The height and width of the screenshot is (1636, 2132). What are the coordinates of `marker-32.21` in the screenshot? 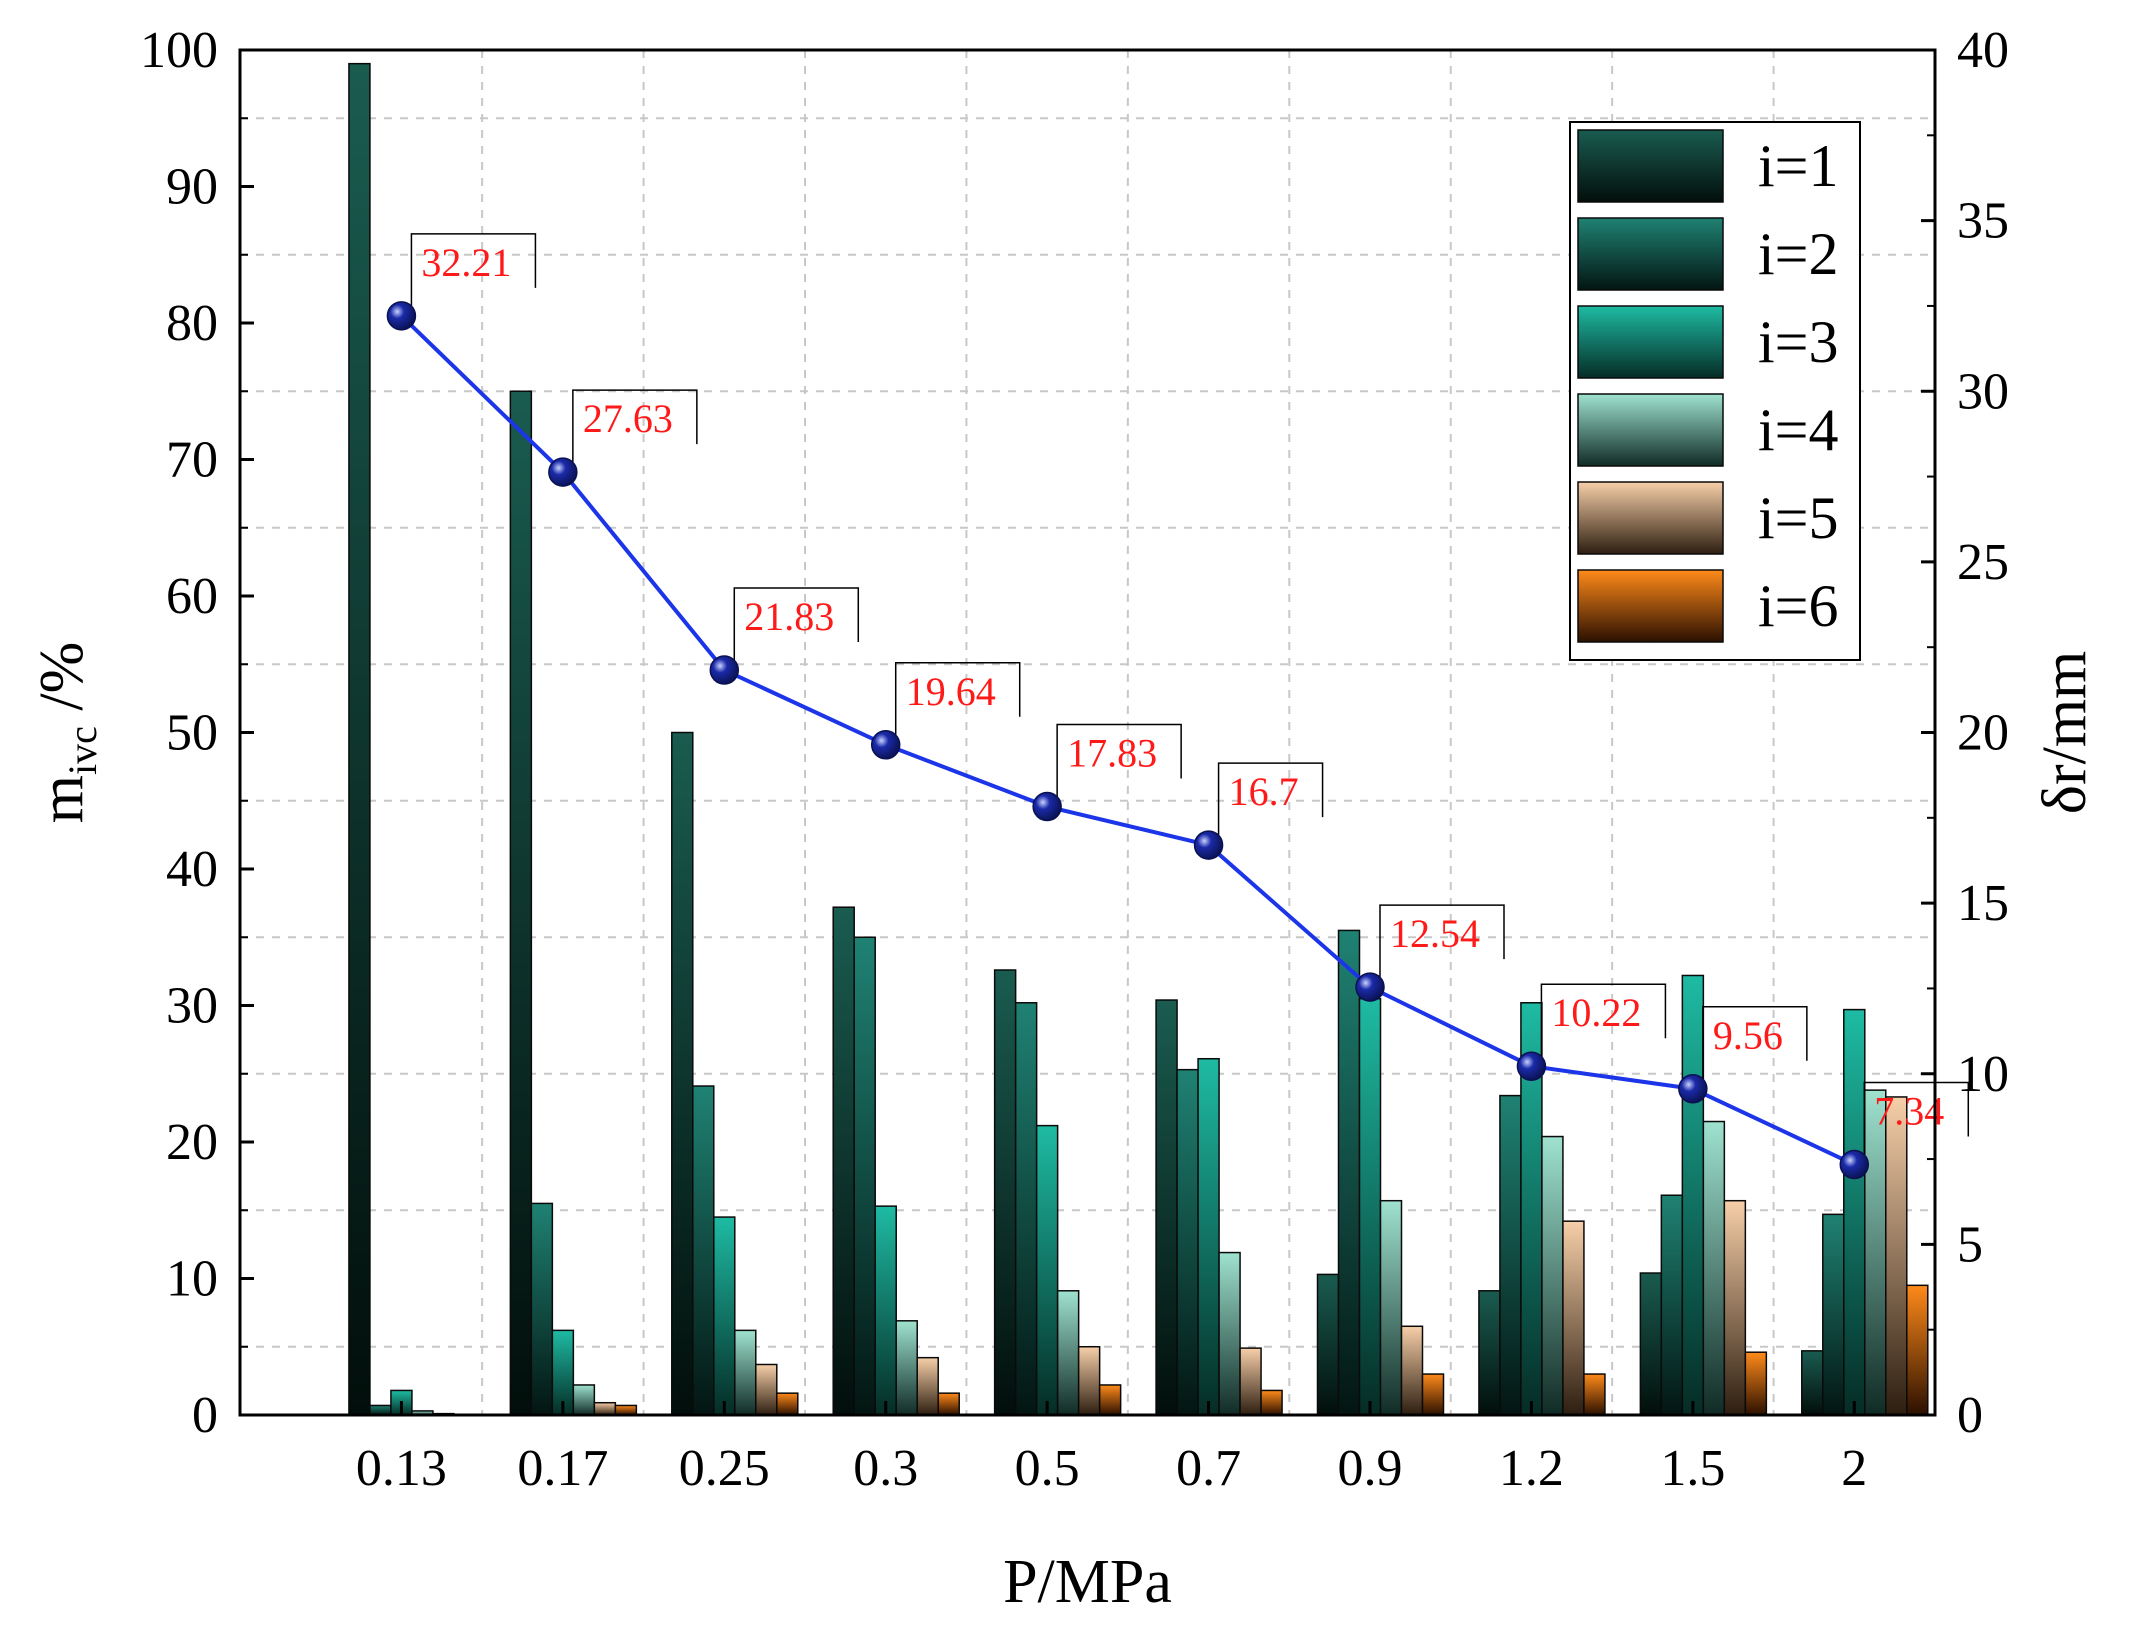 It's located at (401, 316).